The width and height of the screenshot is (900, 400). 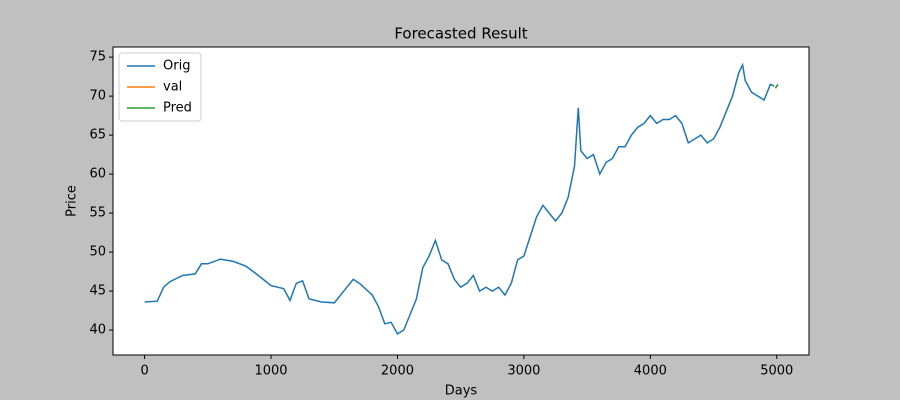 What do you see at coordinates (97, 96) in the screenshot?
I see `y-tick-label: 70` at bounding box center [97, 96].